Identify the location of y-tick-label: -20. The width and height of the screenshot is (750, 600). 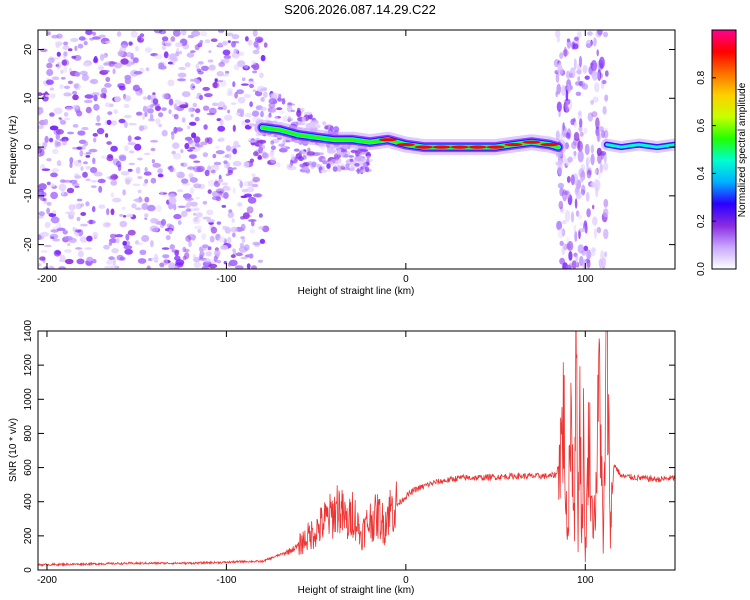
(28, 244).